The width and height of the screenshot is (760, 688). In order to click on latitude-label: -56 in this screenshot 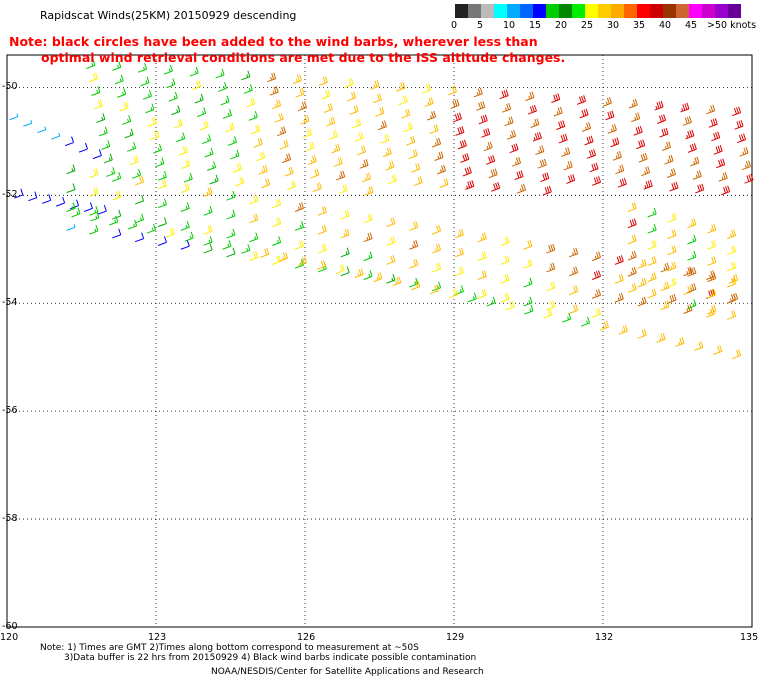, I will do `click(10, 411)`.